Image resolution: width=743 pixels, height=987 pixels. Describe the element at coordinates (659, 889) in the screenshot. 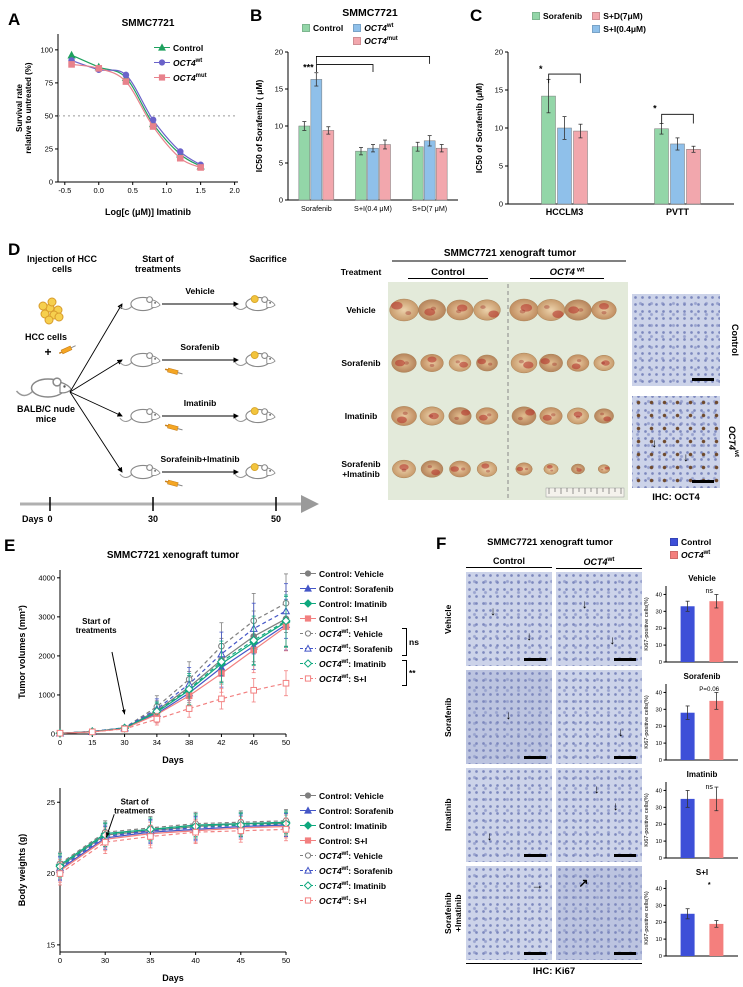

I see `svg-text: 40` at that location.